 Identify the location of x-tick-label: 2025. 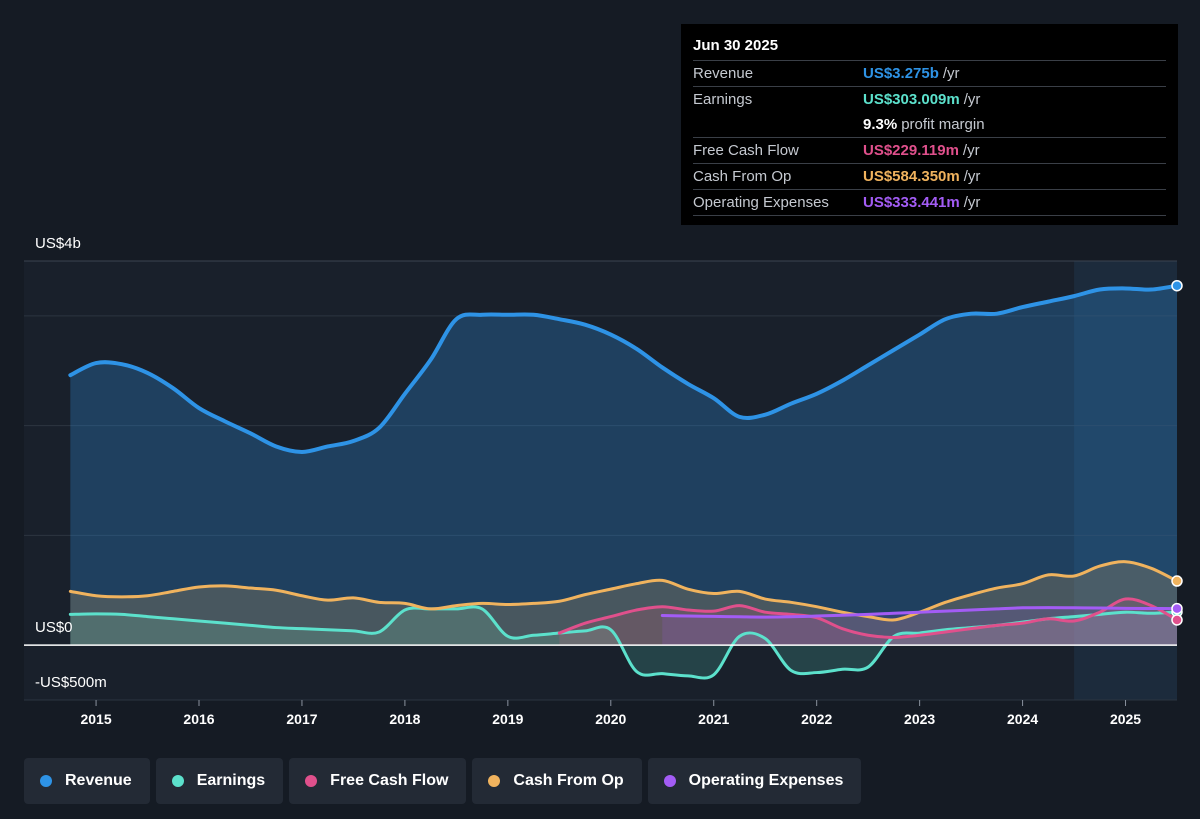
(1125, 719).